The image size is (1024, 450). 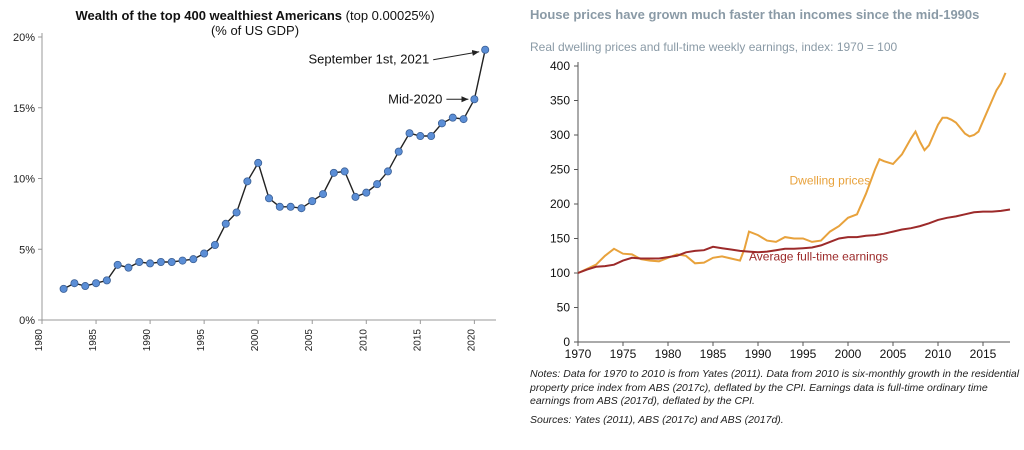 What do you see at coordinates (27, 250) in the screenshot?
I see `left-y-tick-label: 5%` at bounding box center [27, 250].